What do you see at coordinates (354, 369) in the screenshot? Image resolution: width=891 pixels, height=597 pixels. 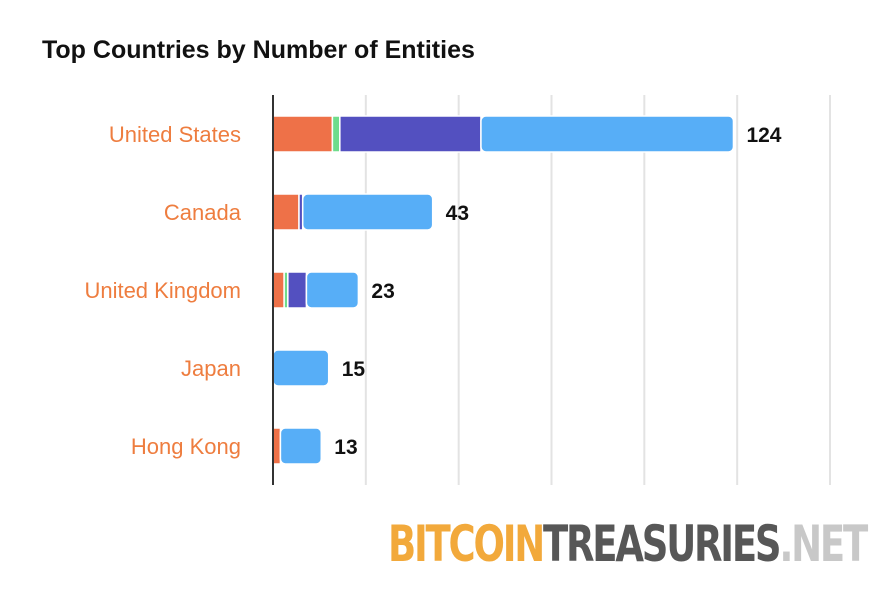 I see `data-label: 15` at bounding box center [354, 369].